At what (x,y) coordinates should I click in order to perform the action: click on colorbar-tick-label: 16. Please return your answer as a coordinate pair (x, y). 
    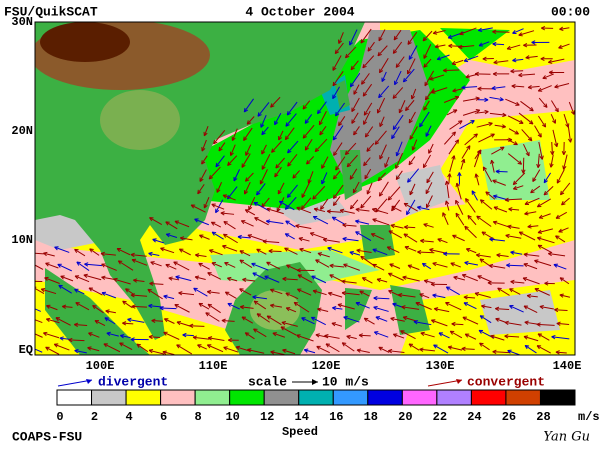
    Looking at the image, I should click on (336, 417).